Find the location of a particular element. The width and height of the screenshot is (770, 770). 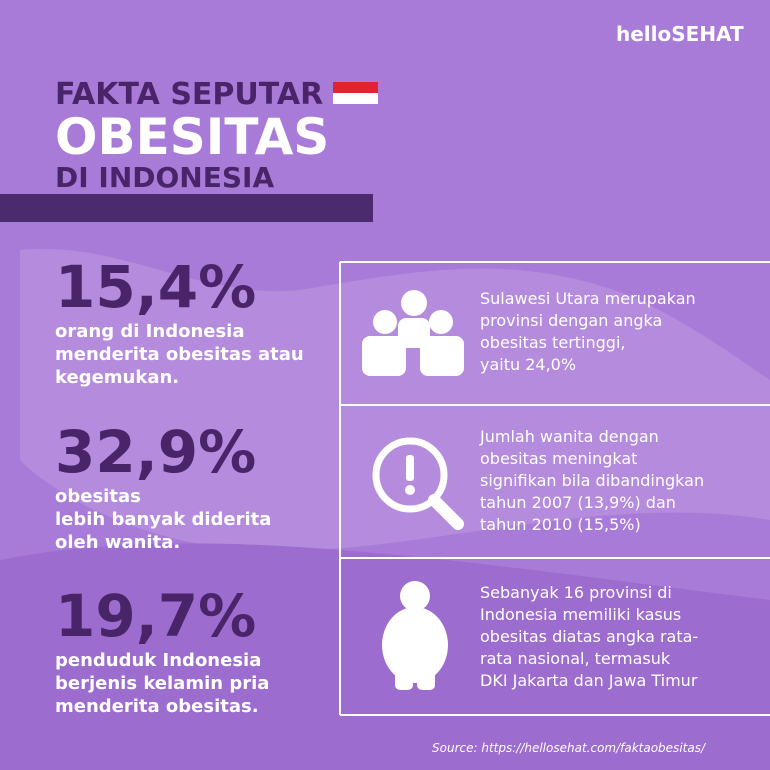

fact-text: signifikan bila dibandingkan is located at coordinates (592, 480).